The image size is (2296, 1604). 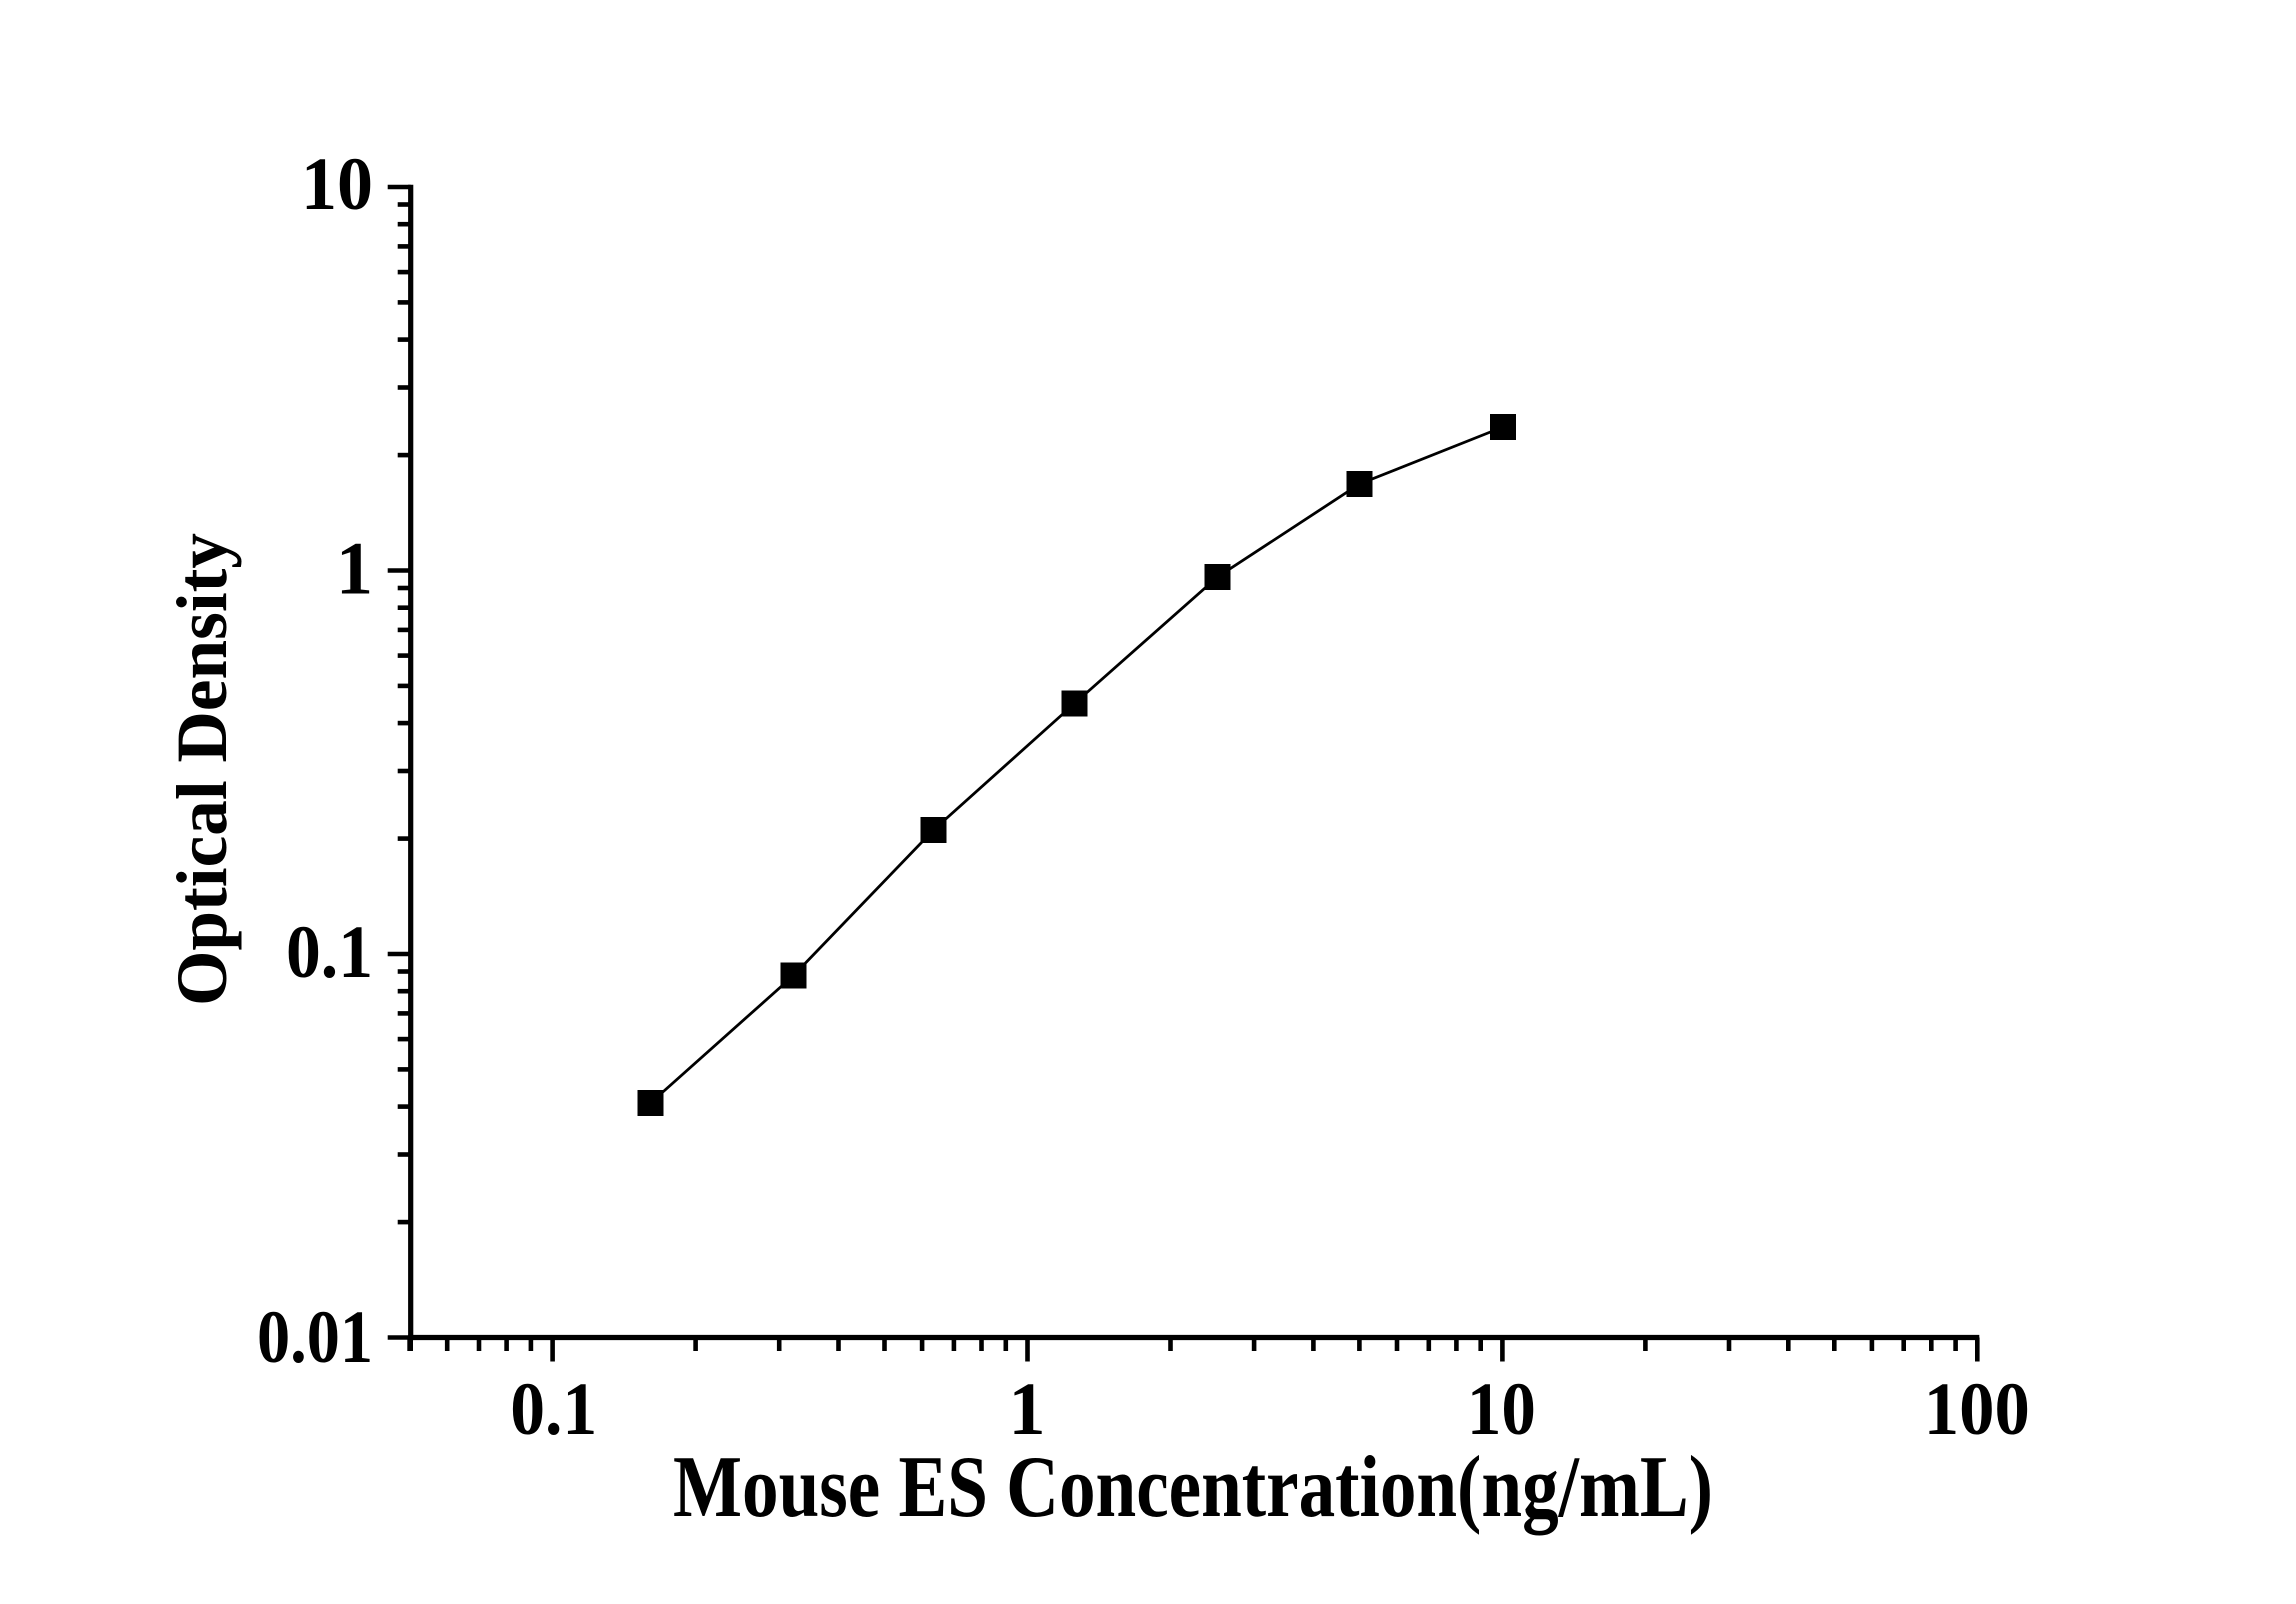 What do you see at coordinates (1193, 1487) in the screenshot?
I see `svg-text: Mouse ES Concentration(ng/mL)` at bounding box center [1193, 1487].